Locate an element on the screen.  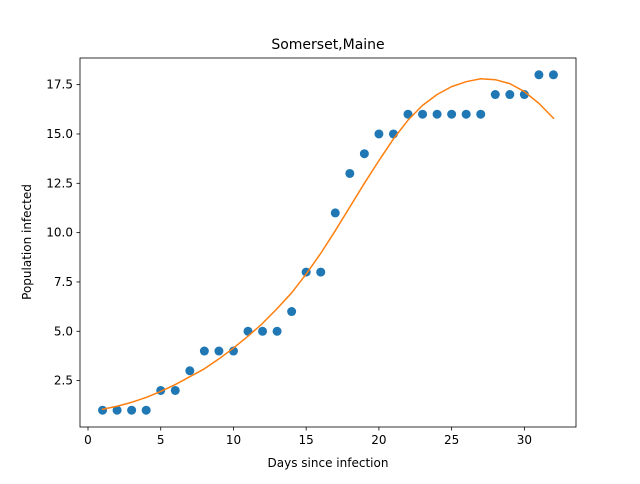
x-tick-label: 15 is located at coordinates (306, 440).